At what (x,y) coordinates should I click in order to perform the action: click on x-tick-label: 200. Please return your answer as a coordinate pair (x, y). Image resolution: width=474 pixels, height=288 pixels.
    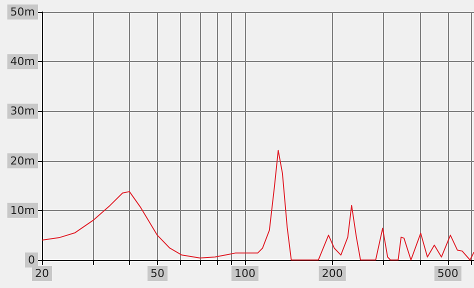
    Looking at the image, I should click on (332, 273).